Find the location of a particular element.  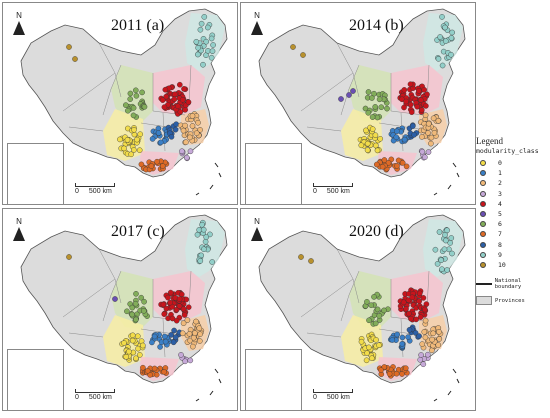

legend-class-list: 0 1 2 3 4 5 6 7 8 9 10 is located at coordinates (513, 214).